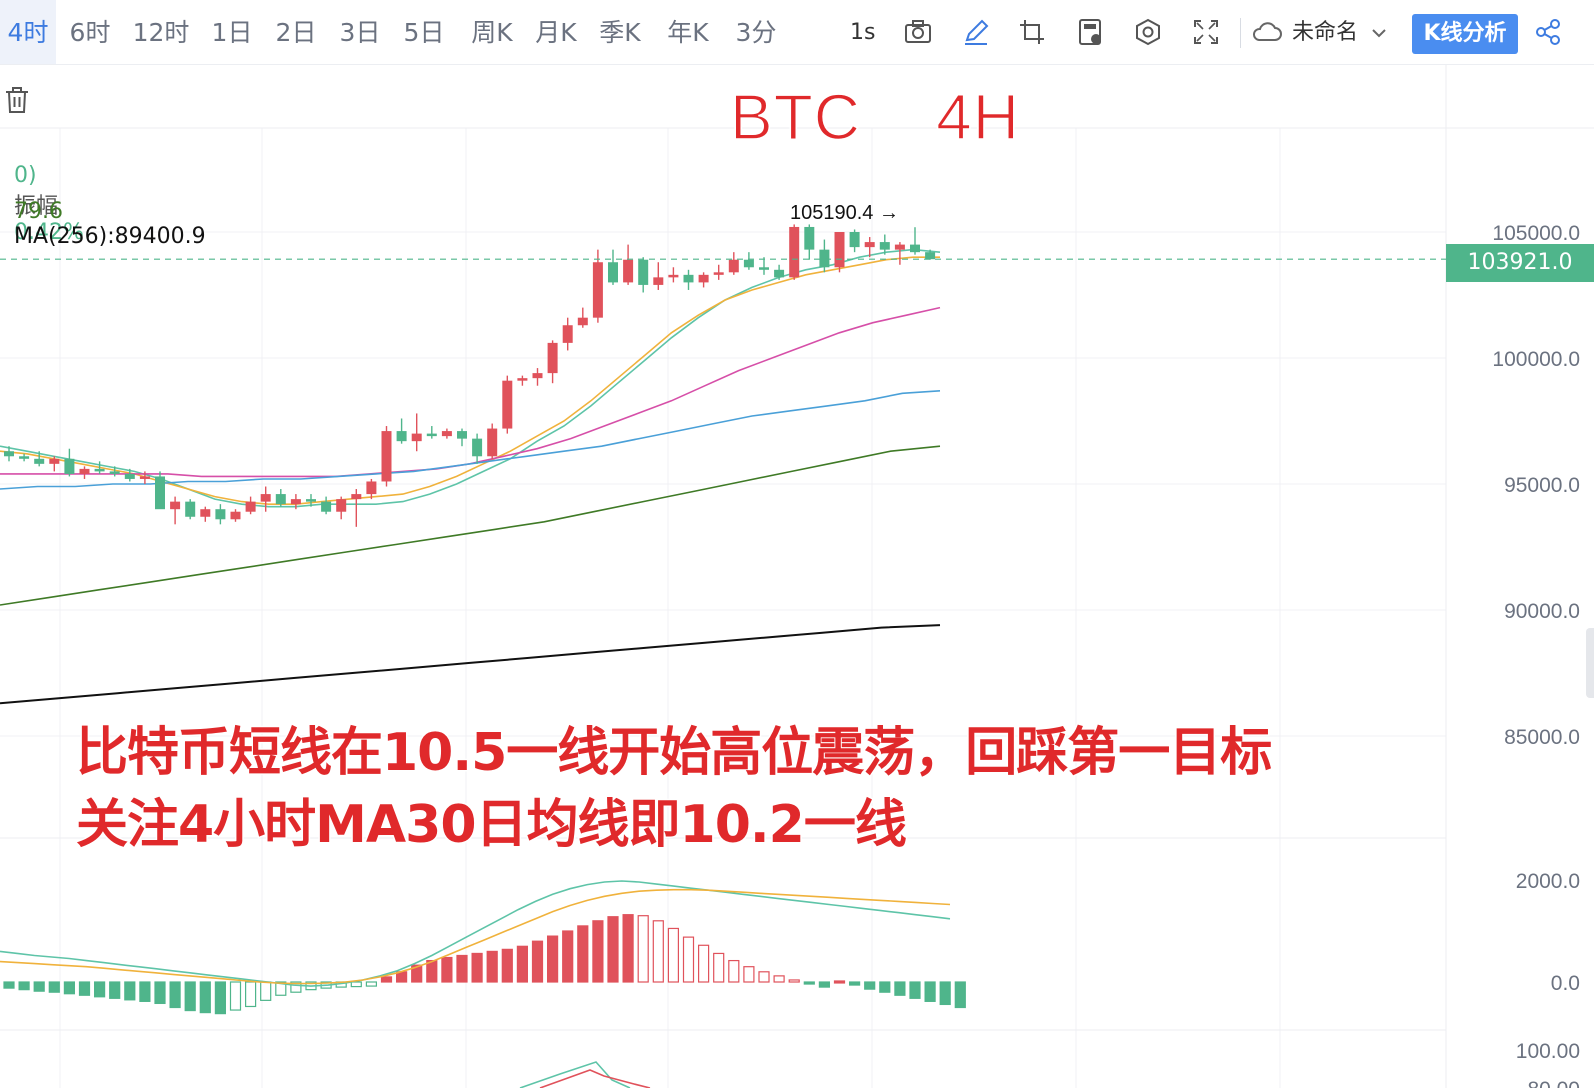  I want to click on info-prefix-1: 0), so click(25, 175).